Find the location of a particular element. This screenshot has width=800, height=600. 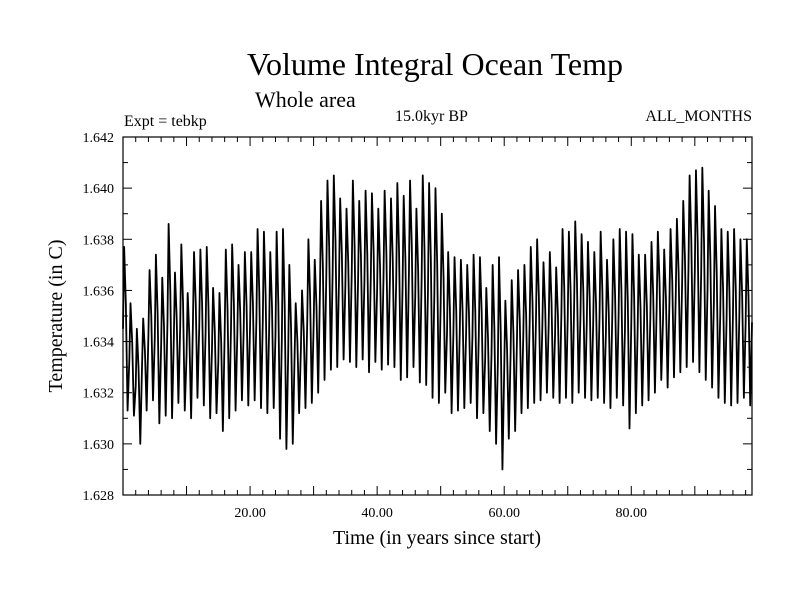

y-tick-label: 1.642 is located at coordinates (99, 138).